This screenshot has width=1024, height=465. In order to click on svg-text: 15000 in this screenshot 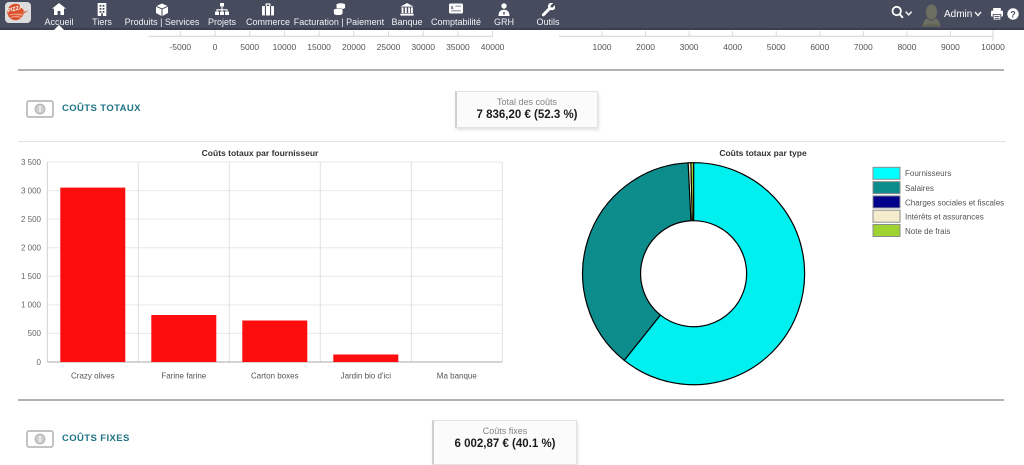, I will do `click(319, 47)`.